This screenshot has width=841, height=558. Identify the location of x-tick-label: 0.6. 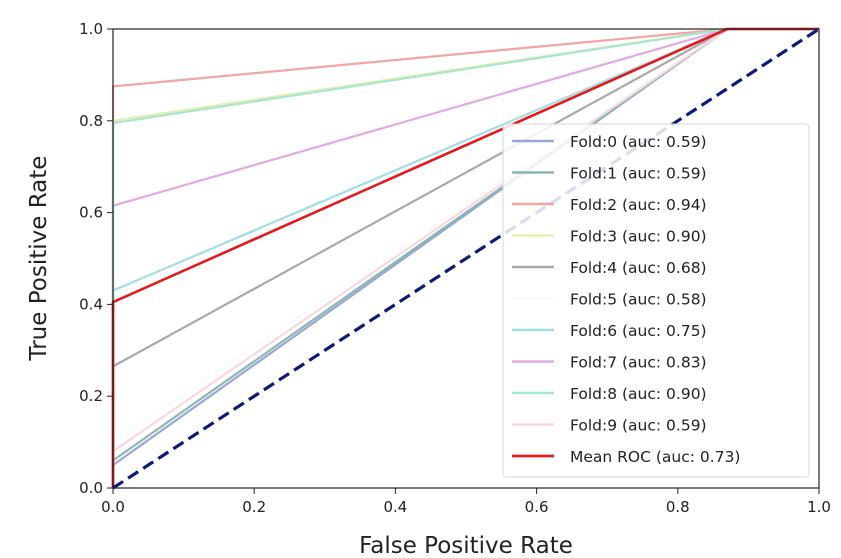
(537, 507).